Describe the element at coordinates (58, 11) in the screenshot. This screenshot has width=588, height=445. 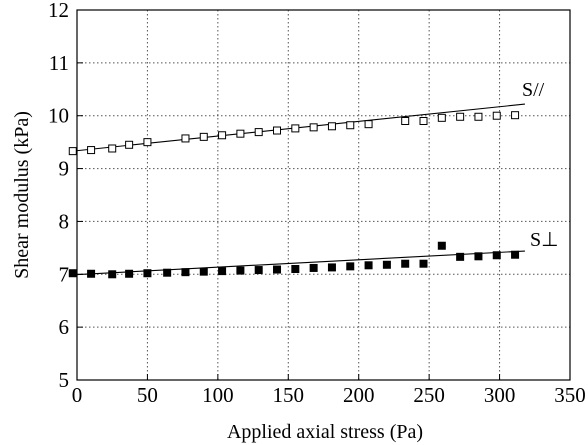
I see `y-tick-label: 12` at that location.